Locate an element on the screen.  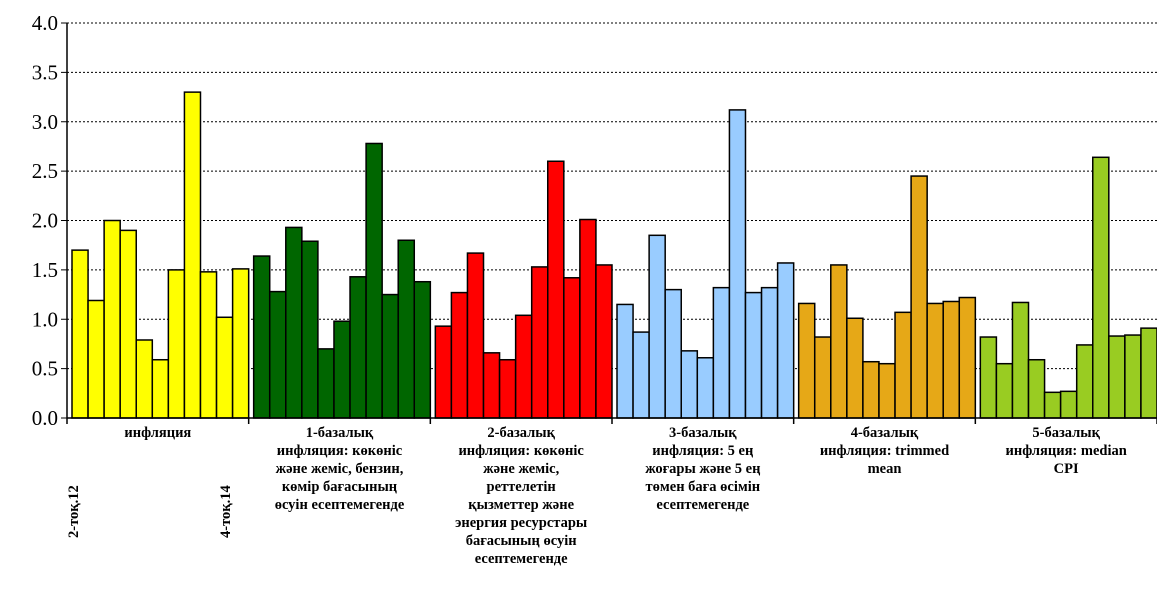
y-tick-label: 1.5 is located at coordinates (45, 270).